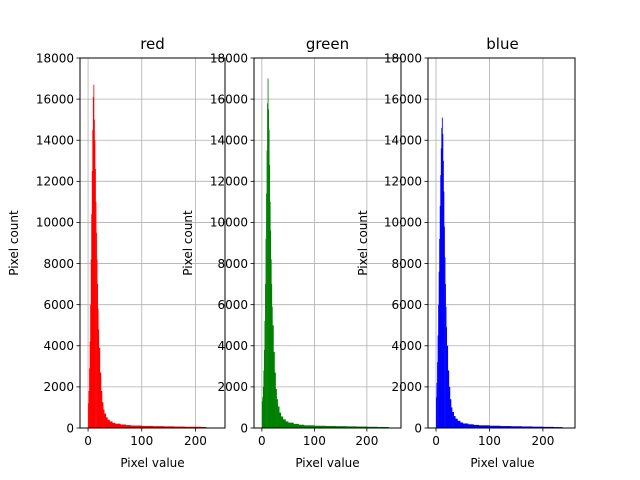  I want to click on blue-y-tick-label: 16000, so click(403, 99).